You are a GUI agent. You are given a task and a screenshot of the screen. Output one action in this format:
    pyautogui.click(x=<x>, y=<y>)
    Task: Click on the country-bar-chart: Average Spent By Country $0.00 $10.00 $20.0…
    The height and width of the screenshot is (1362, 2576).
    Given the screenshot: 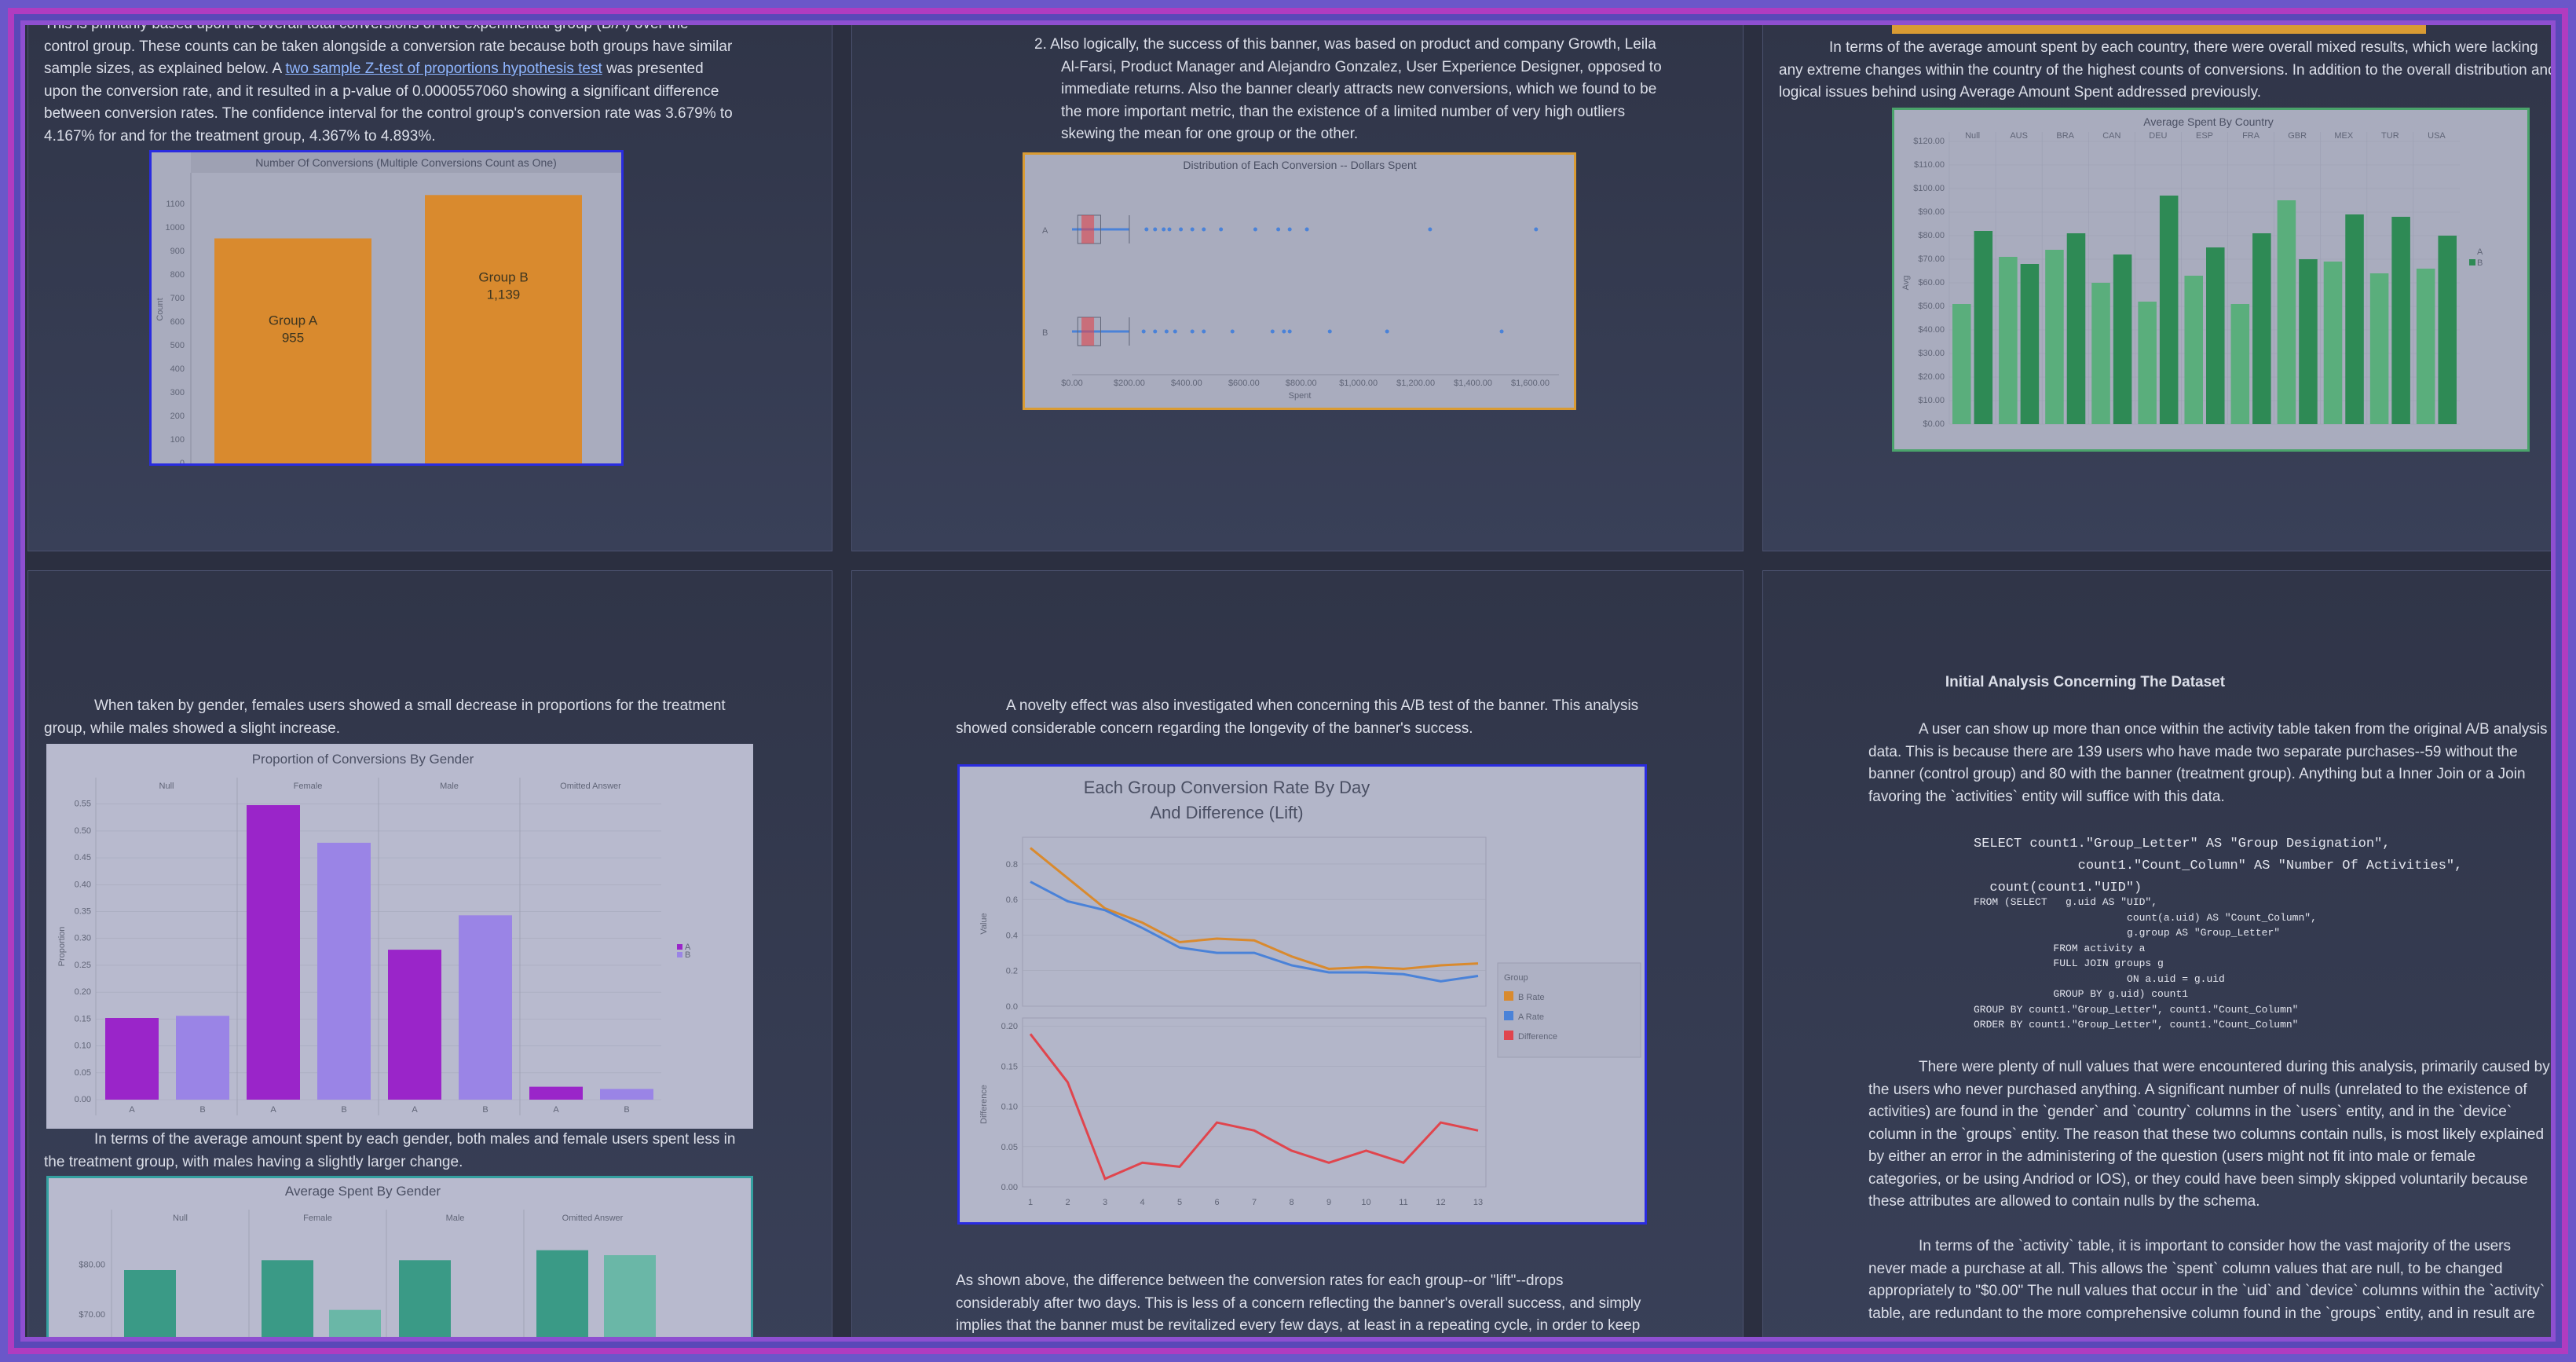 What is the action you would take?
    pyautogui.click(x=2192, y=272)
    